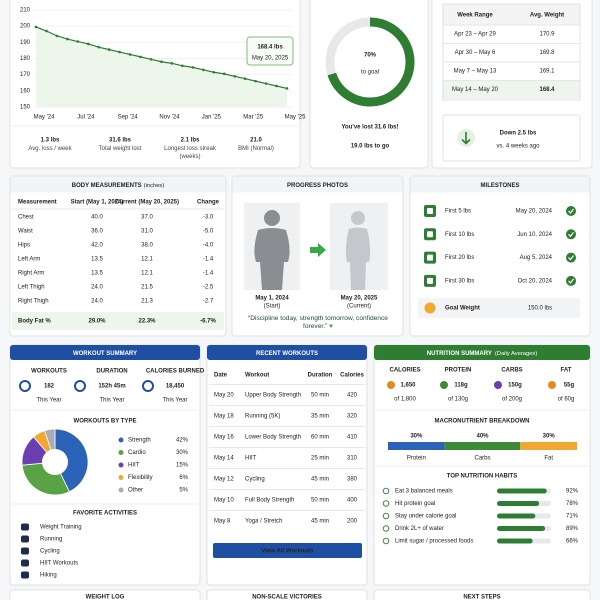  I want to click on week-range: May 7 – May 13, so click(475, 72).